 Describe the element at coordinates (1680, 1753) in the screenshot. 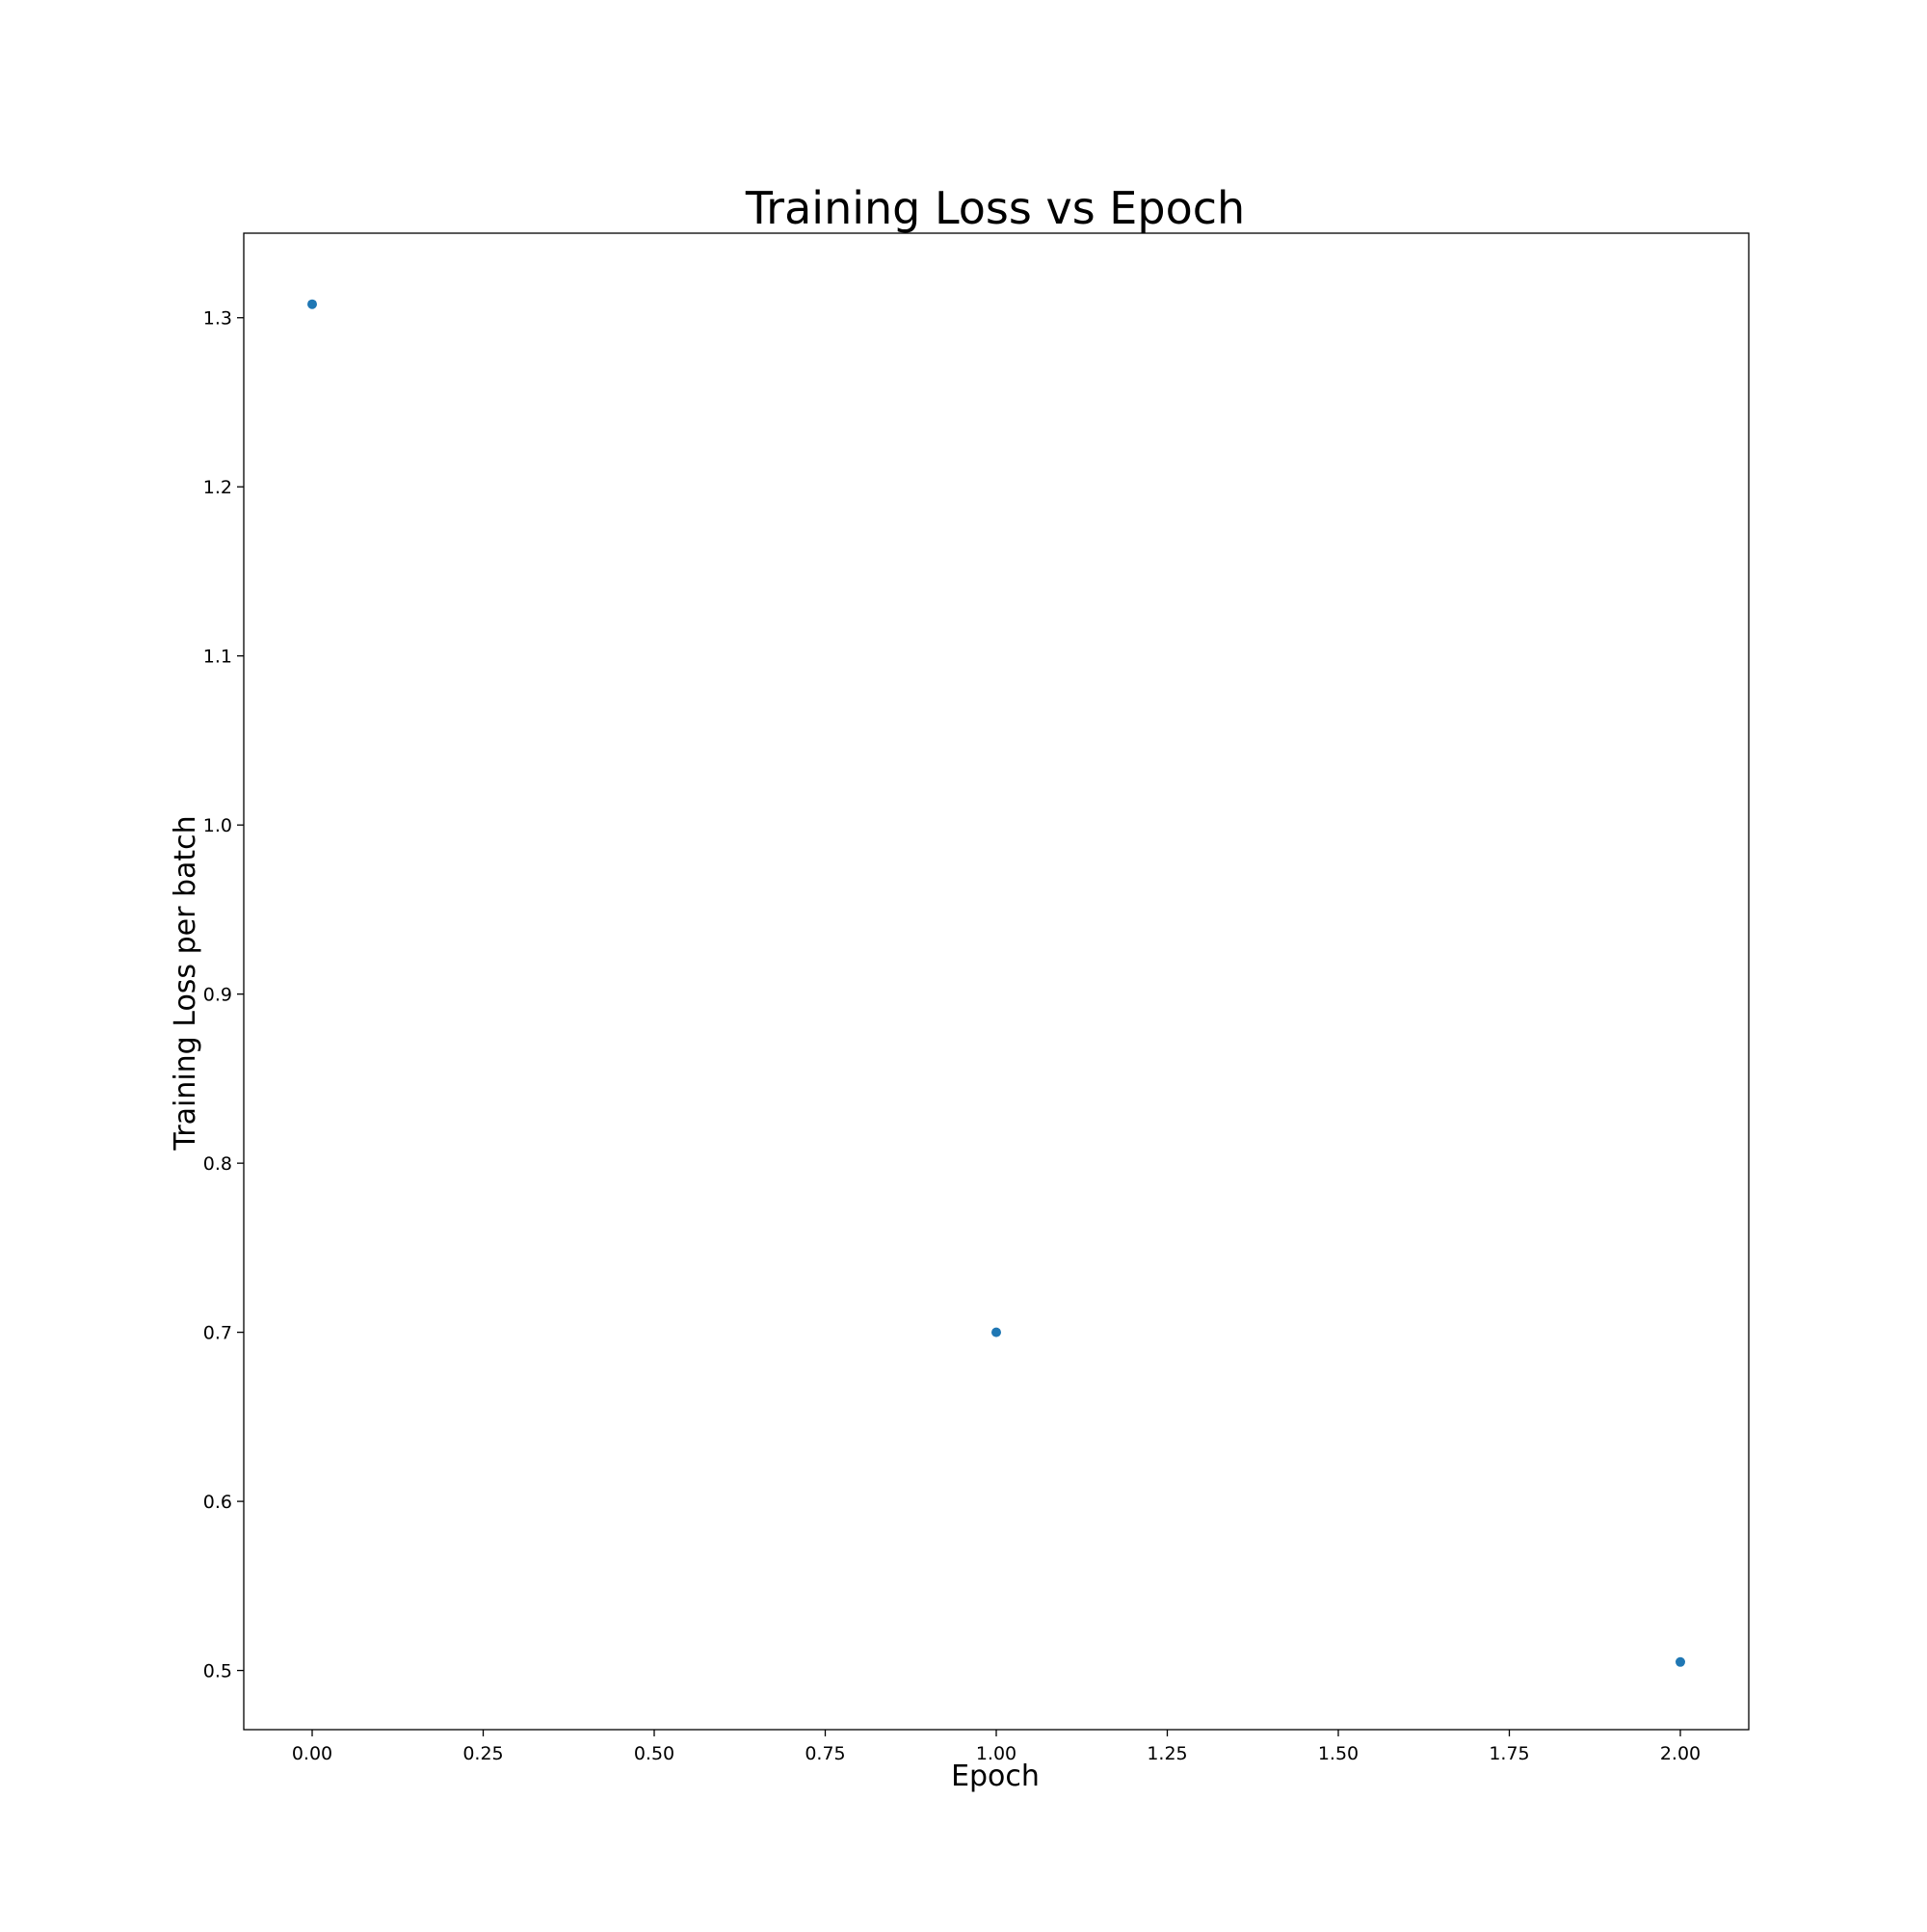

I see `x-tick-label: 2.00` at that location.